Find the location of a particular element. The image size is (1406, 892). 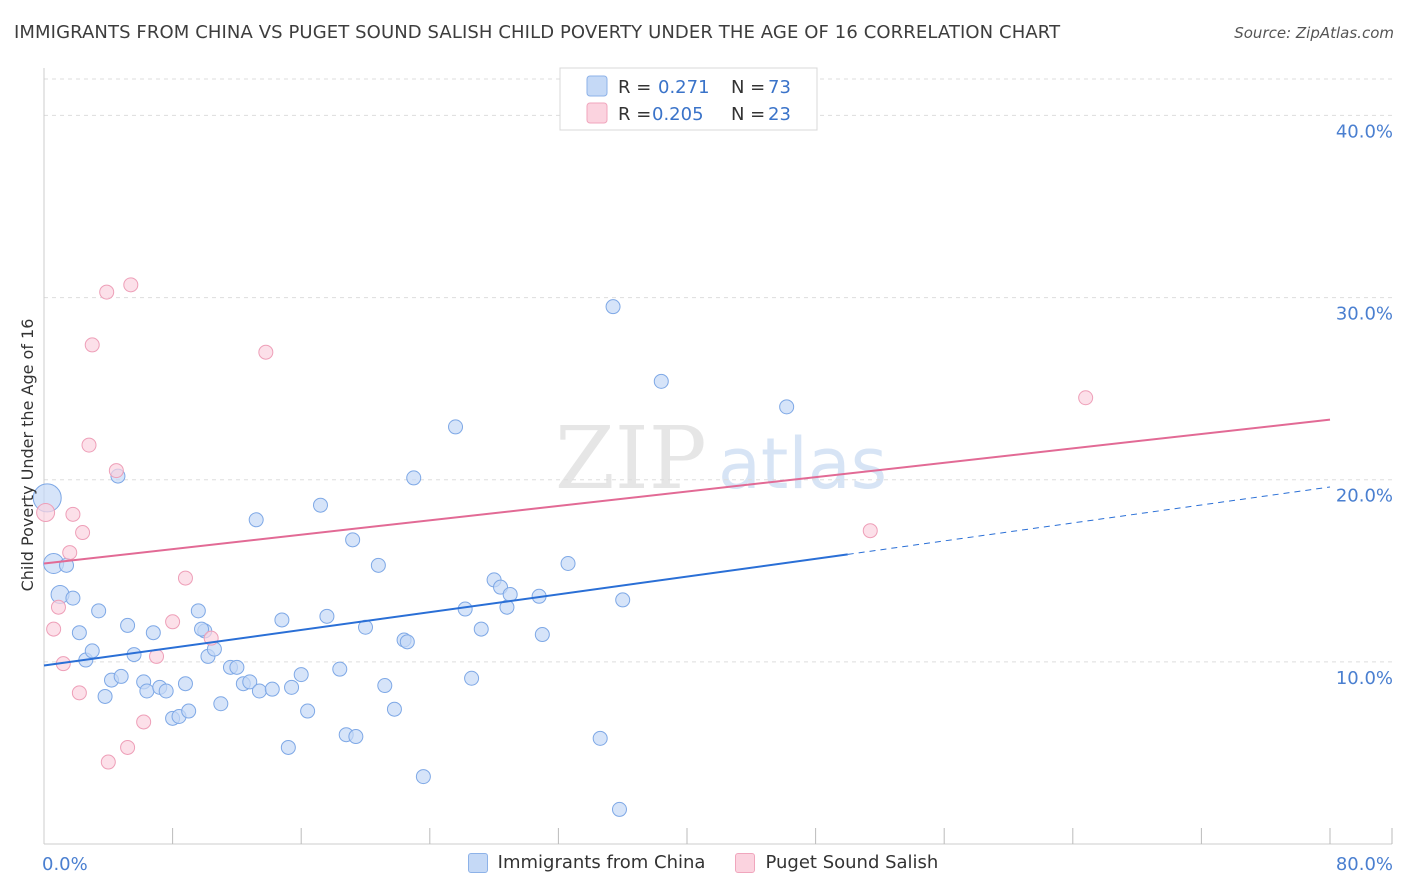

legend-swatch-immigrants-from-china is located at coordinates (477, 862).